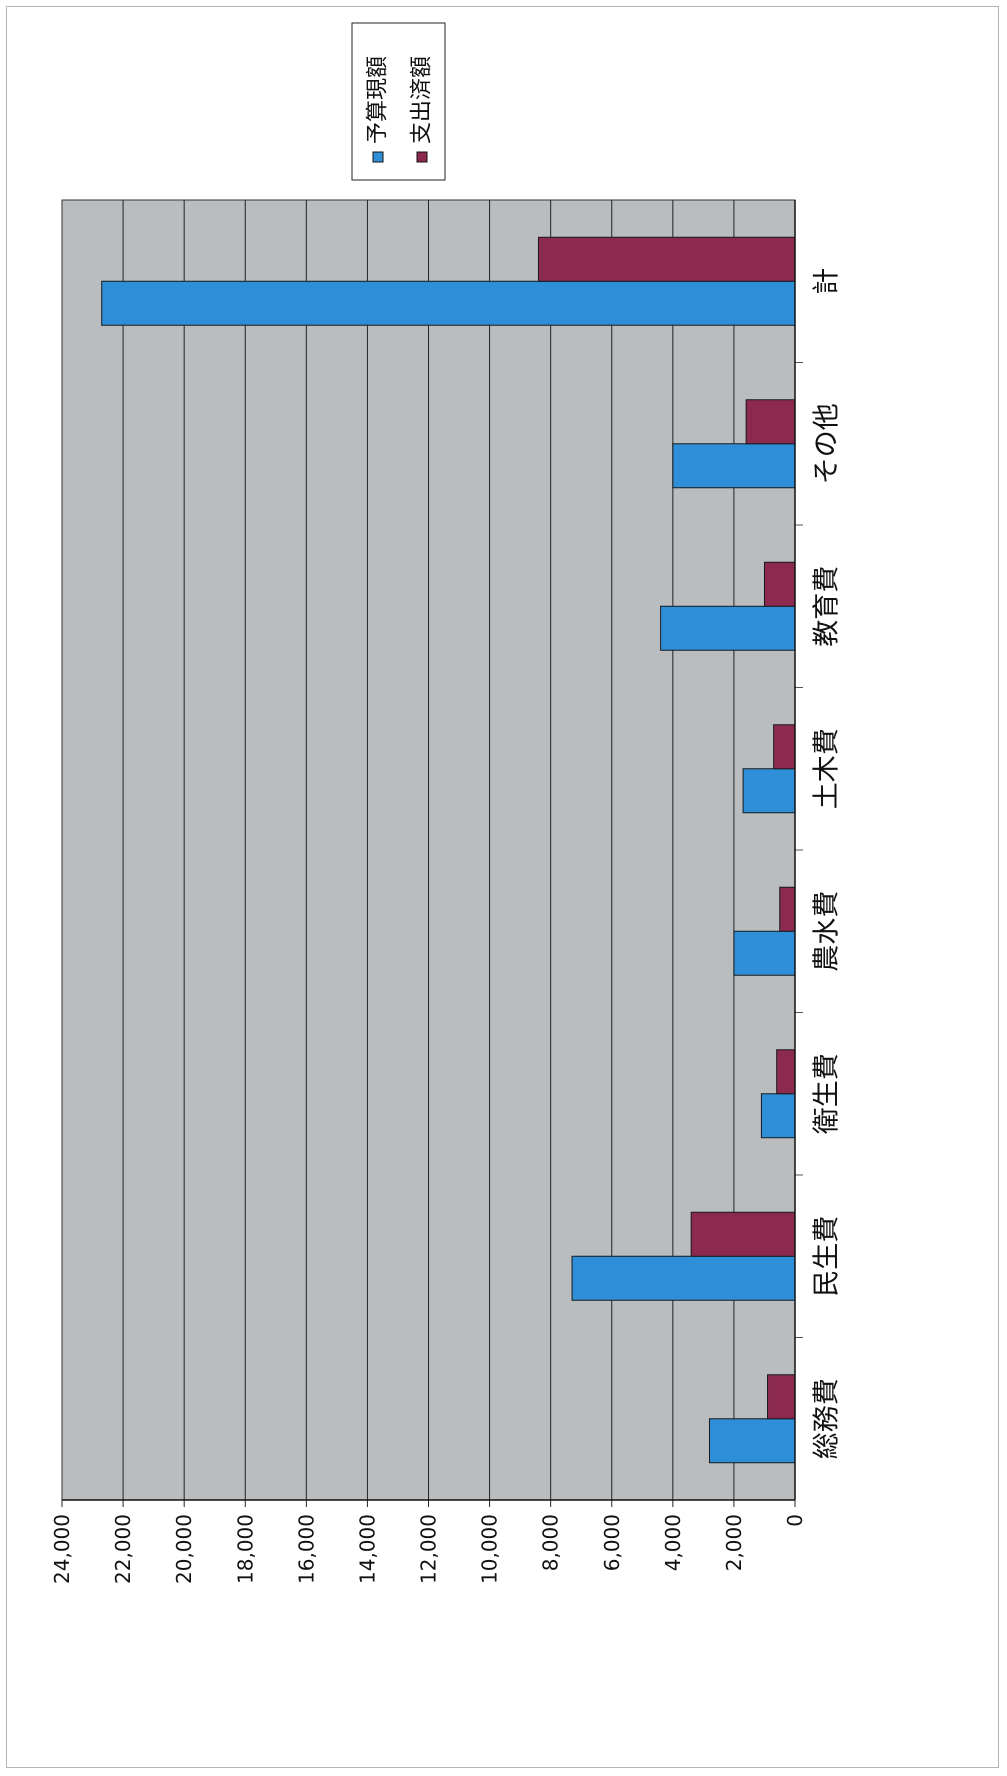  What do you see at coordinates (734, 1542) in the screenshot?
I see `value-tick-label: 2,000` at bounding box center [734, 1542].